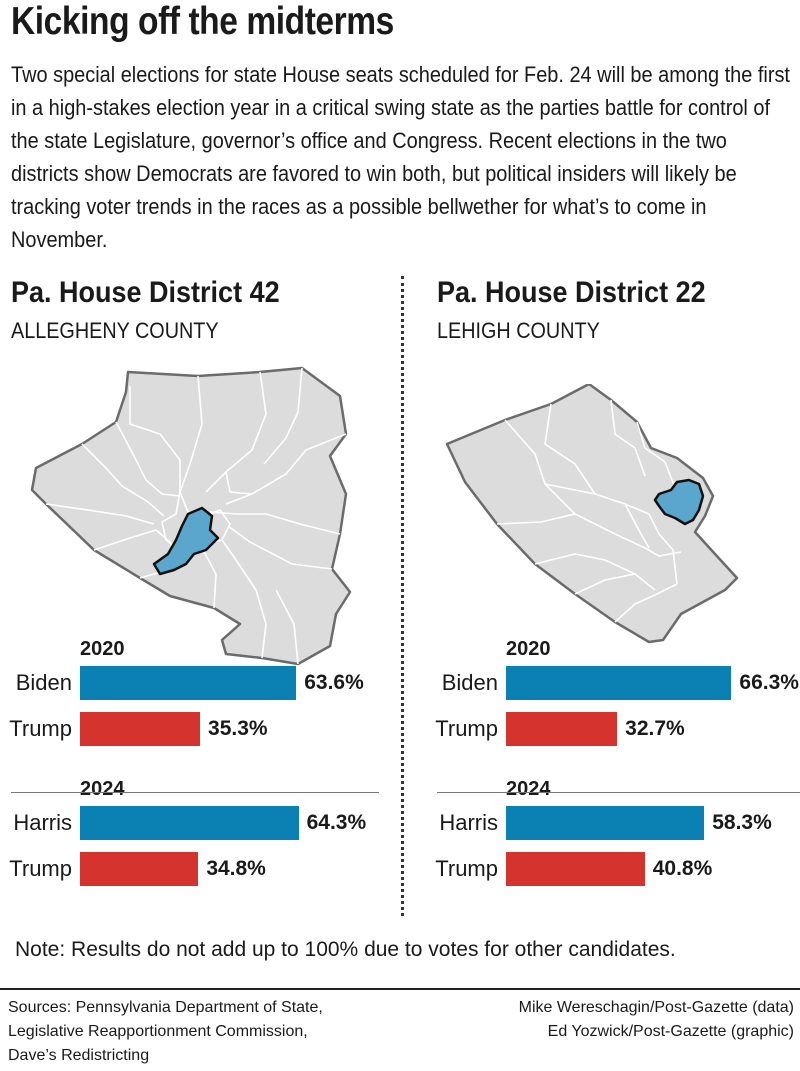 The image size is (800, 1071). I want to click on vote-share-value: 32.7%, so click(655, 728).